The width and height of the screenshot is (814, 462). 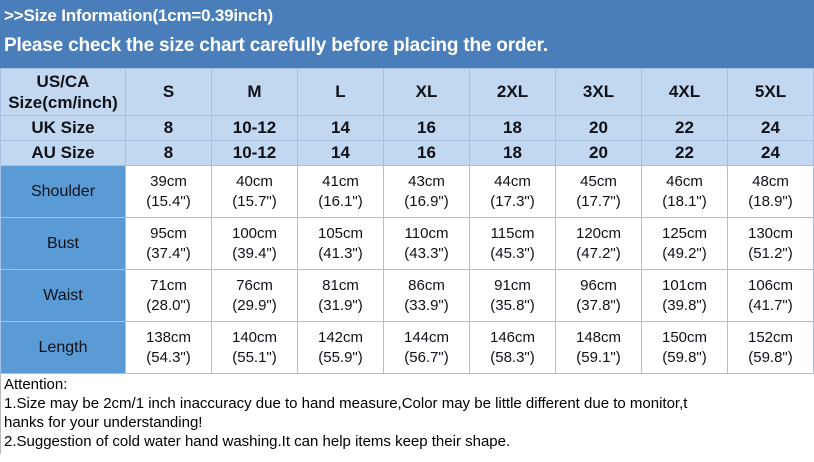 What do you see at coordinates (684, 253) in the screenshot?
I see `value-inch: (49.2")` at bounding box center [684, 253].